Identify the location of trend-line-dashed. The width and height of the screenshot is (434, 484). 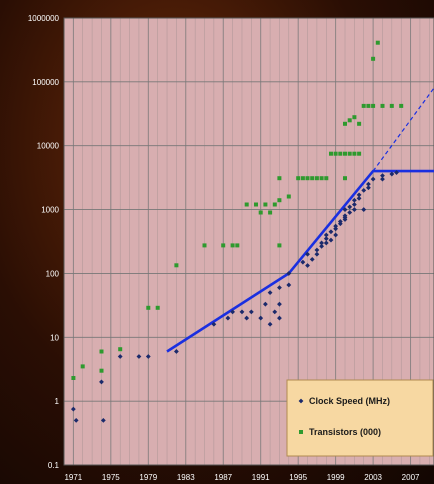
(403, 129).